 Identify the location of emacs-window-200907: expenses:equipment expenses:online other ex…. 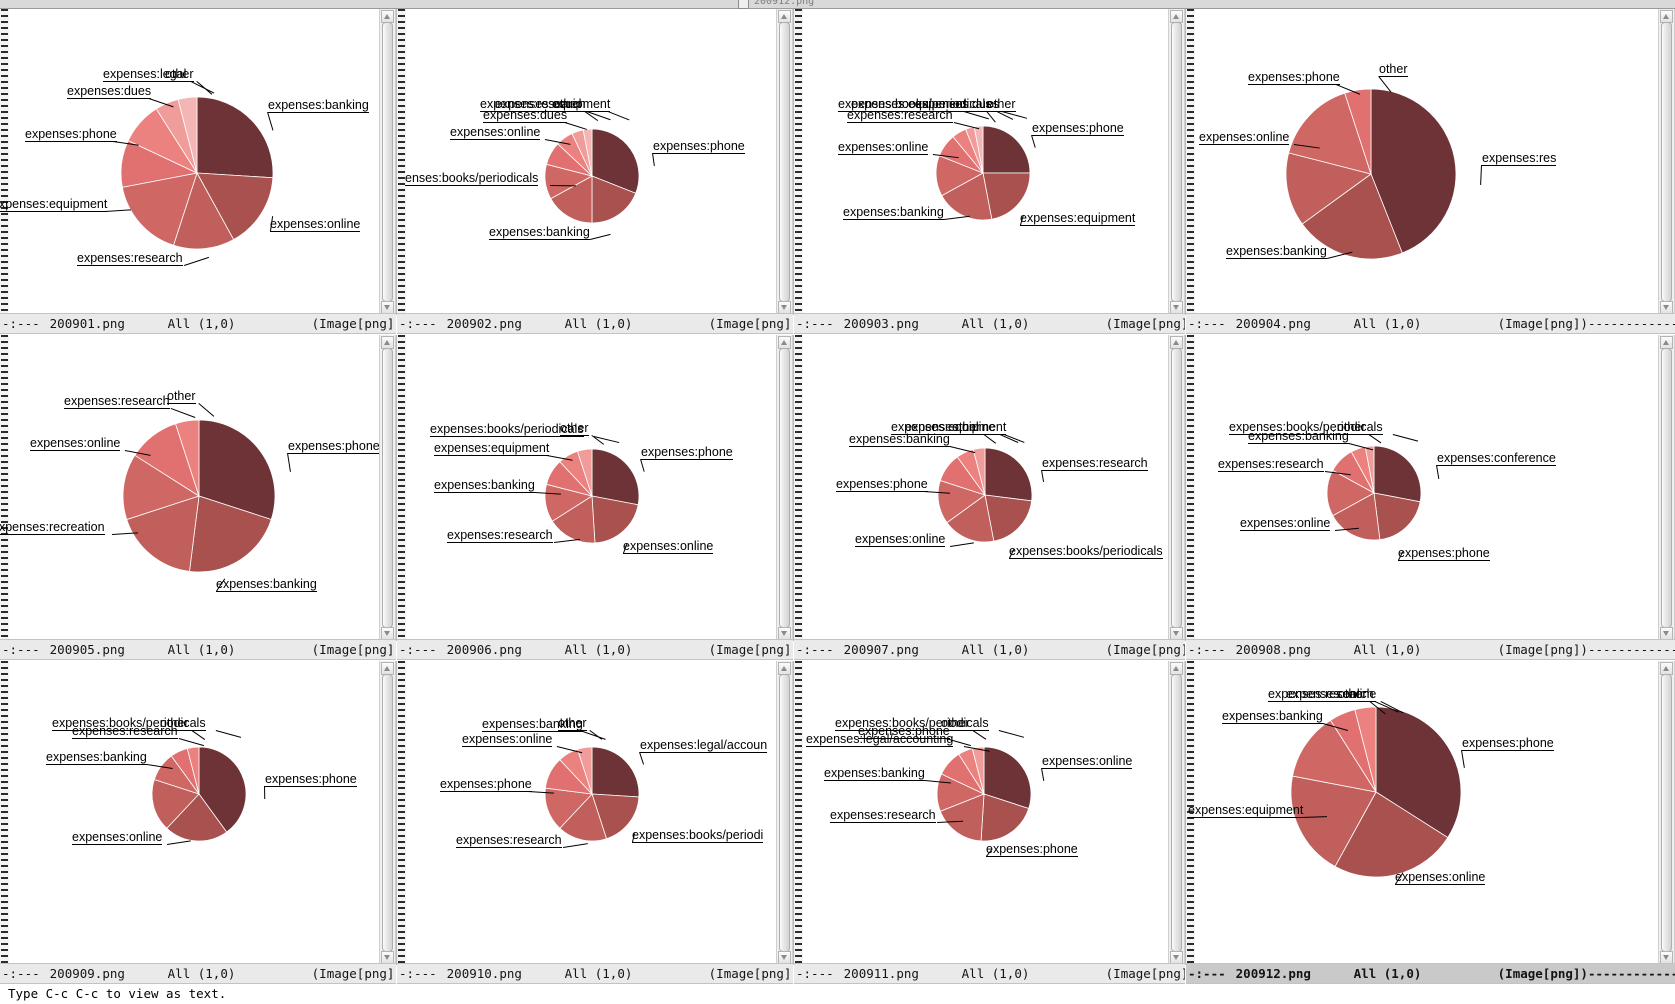
(989, 497).